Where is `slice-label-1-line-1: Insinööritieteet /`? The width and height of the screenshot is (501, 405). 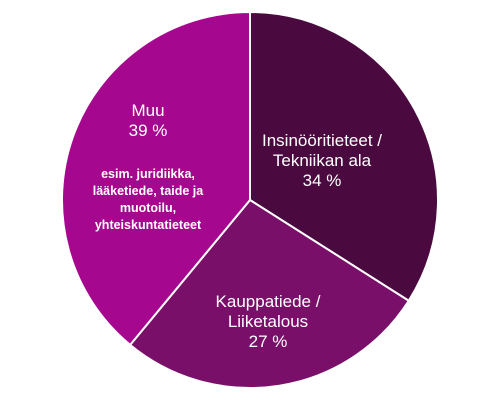 slice-label-1-line-1: Insinööritieteet / is located at coordinates (322, 140).